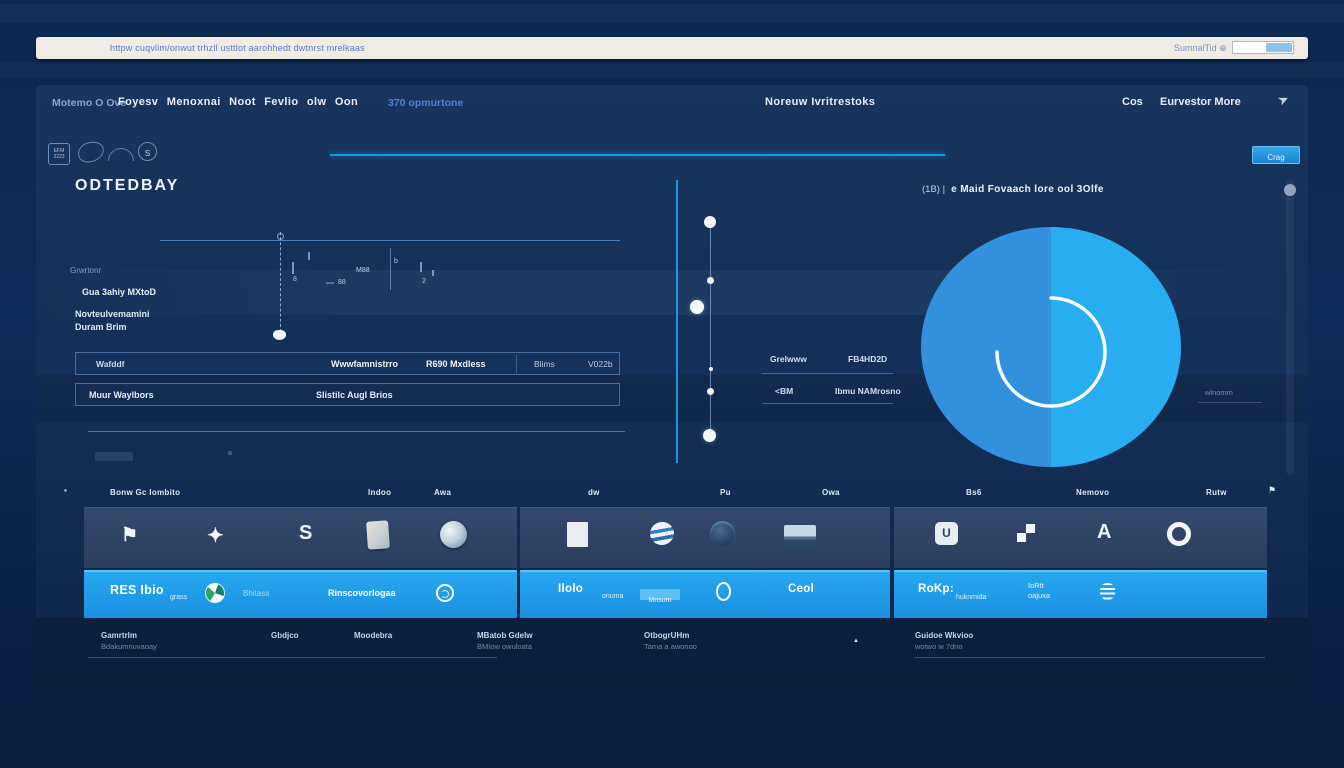 The height and width of the screenshot is (768, 1344). Describe the element at coordinates (594, 492) in the screenshot. I see `column-header: dw` at that location.